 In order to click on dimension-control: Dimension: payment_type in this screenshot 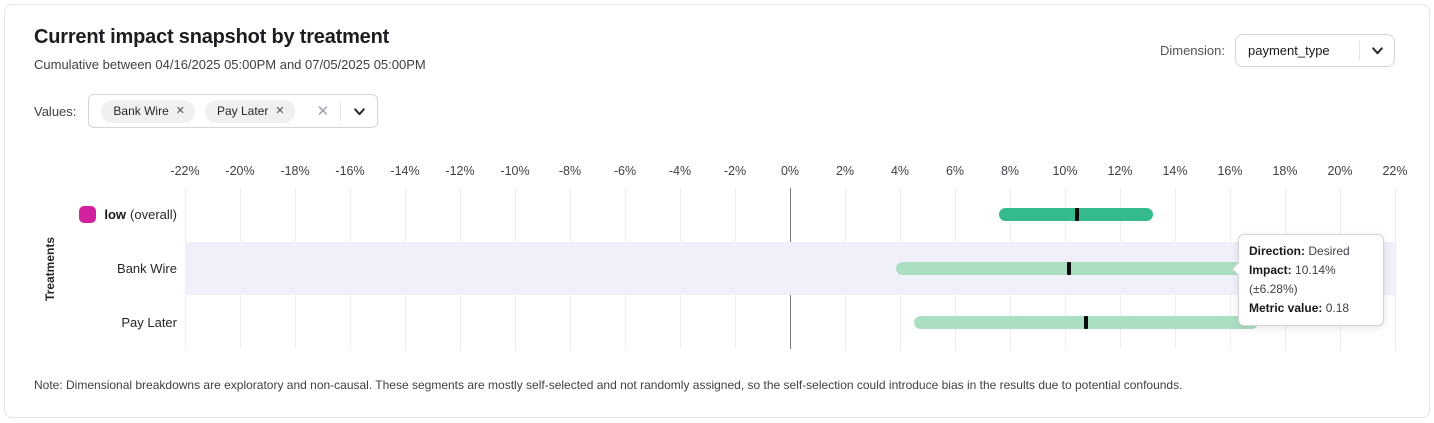, I will do `click(1277, 50)`.